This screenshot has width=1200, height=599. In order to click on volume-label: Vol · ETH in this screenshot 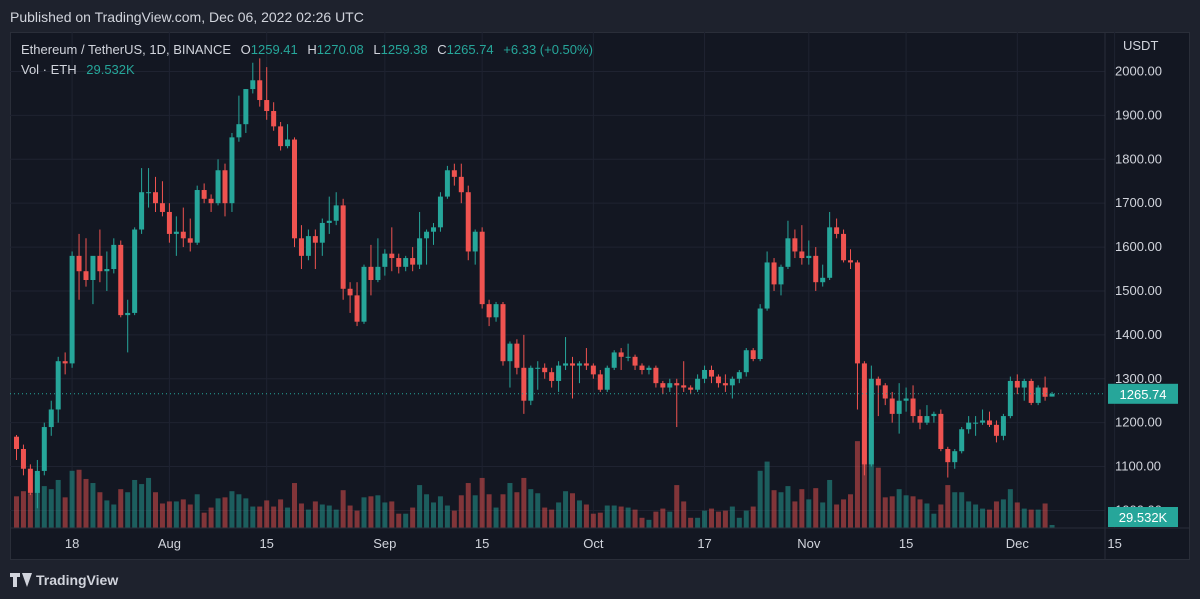, I will do `click(49, 69)`.